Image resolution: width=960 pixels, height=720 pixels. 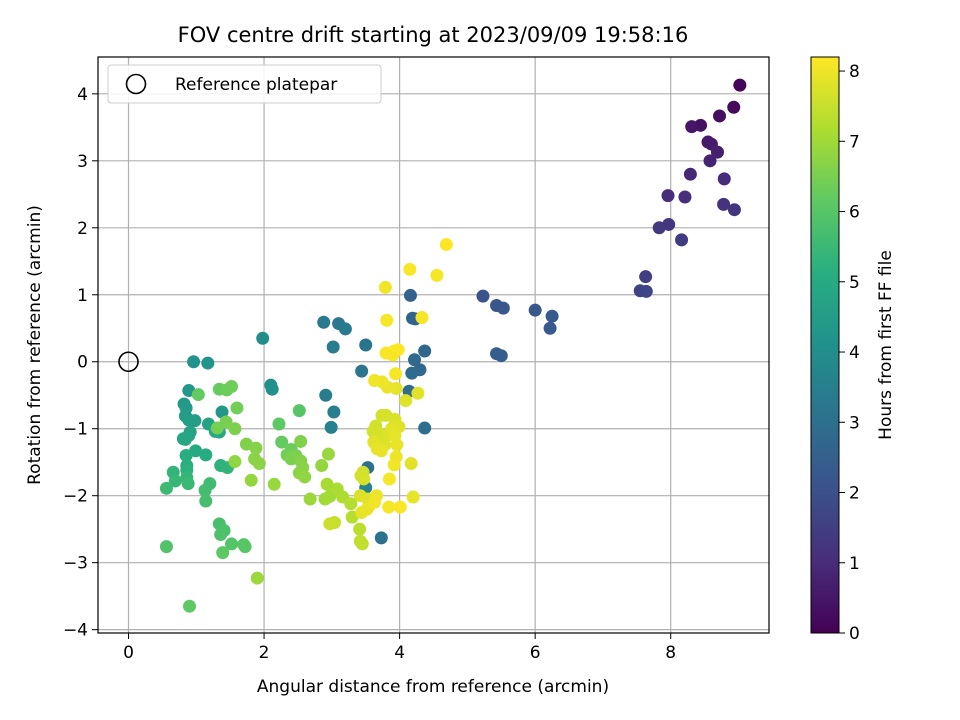 I want to click on colorbar-tick-label: 0, so click(x=854, y=634).